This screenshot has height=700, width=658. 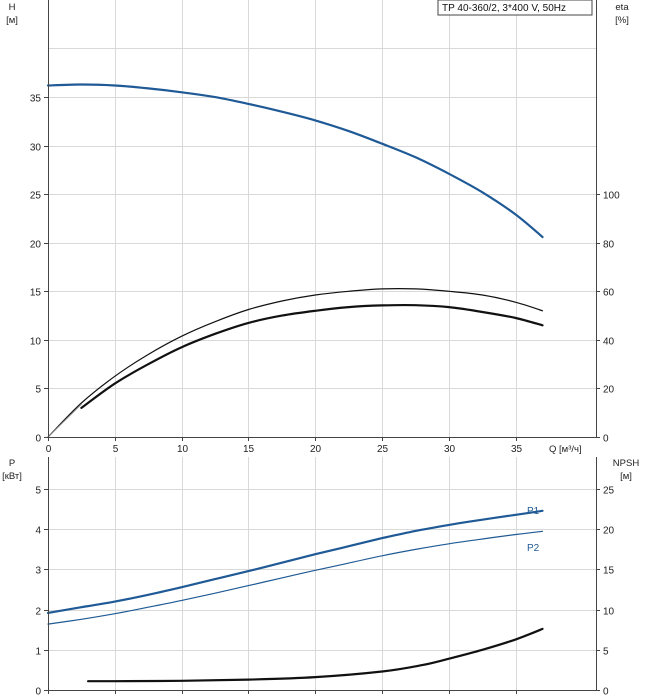 What do you see at coordinates (36, 342) in the screenshot?
I see `y-left-tick-label: 10` at bounding box center [36, 342].